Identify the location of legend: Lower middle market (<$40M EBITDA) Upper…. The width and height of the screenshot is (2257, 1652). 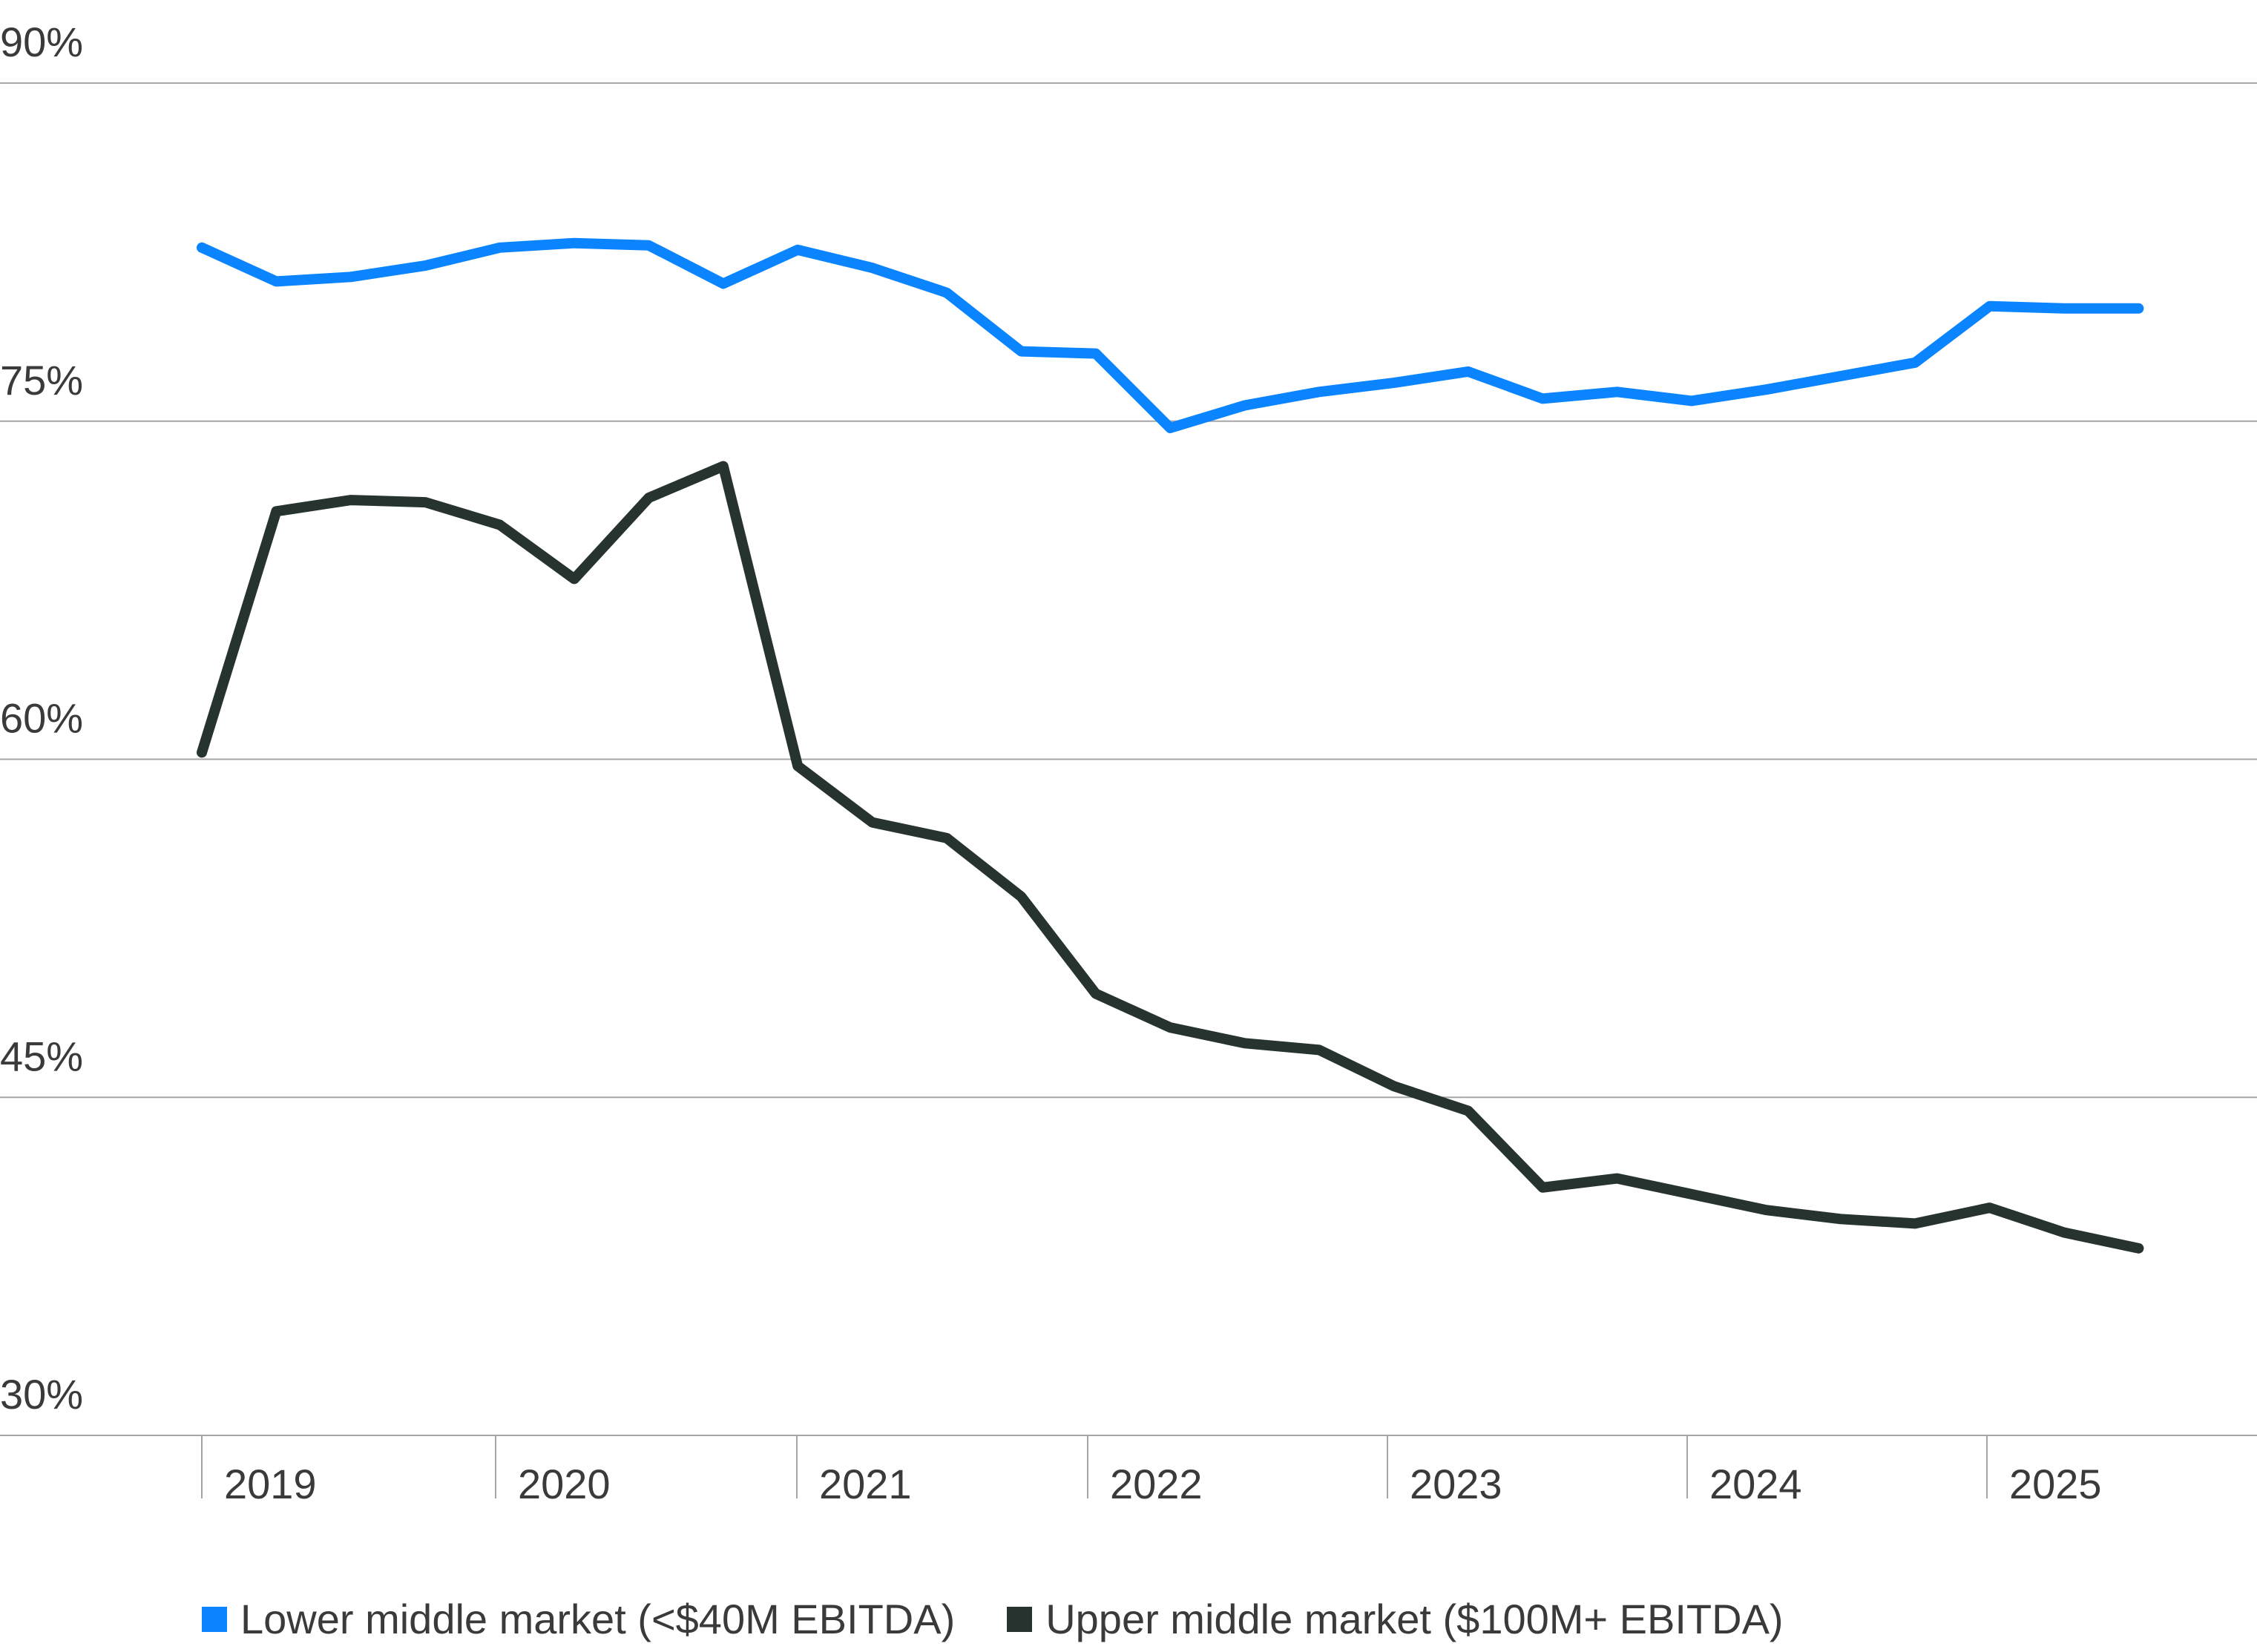
(1019, 1619).